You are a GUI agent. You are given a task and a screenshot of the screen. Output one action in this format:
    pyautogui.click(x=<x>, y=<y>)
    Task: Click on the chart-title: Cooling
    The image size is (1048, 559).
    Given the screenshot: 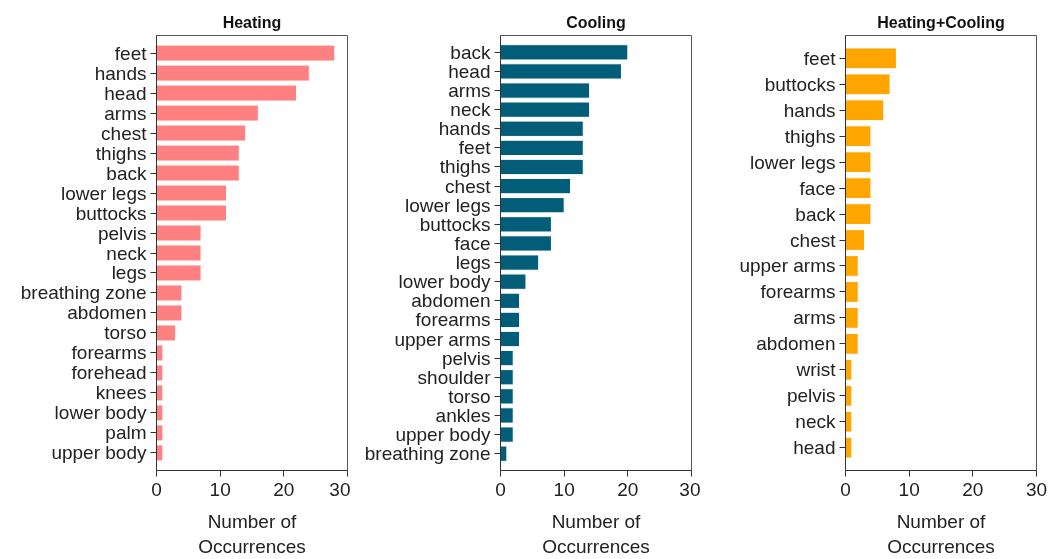 What is the action you would take?
    pyautogui.click(x=596, y=22)
    